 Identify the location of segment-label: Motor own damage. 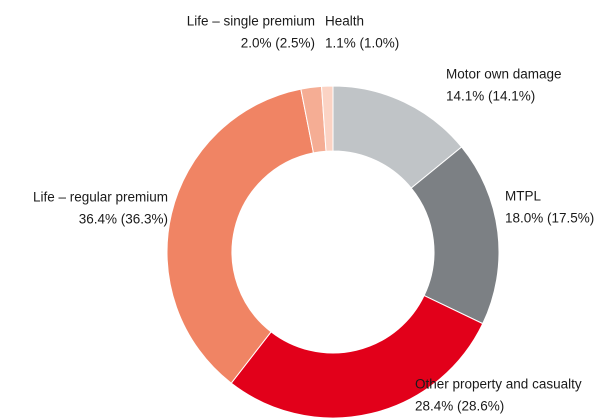
(504, 74).